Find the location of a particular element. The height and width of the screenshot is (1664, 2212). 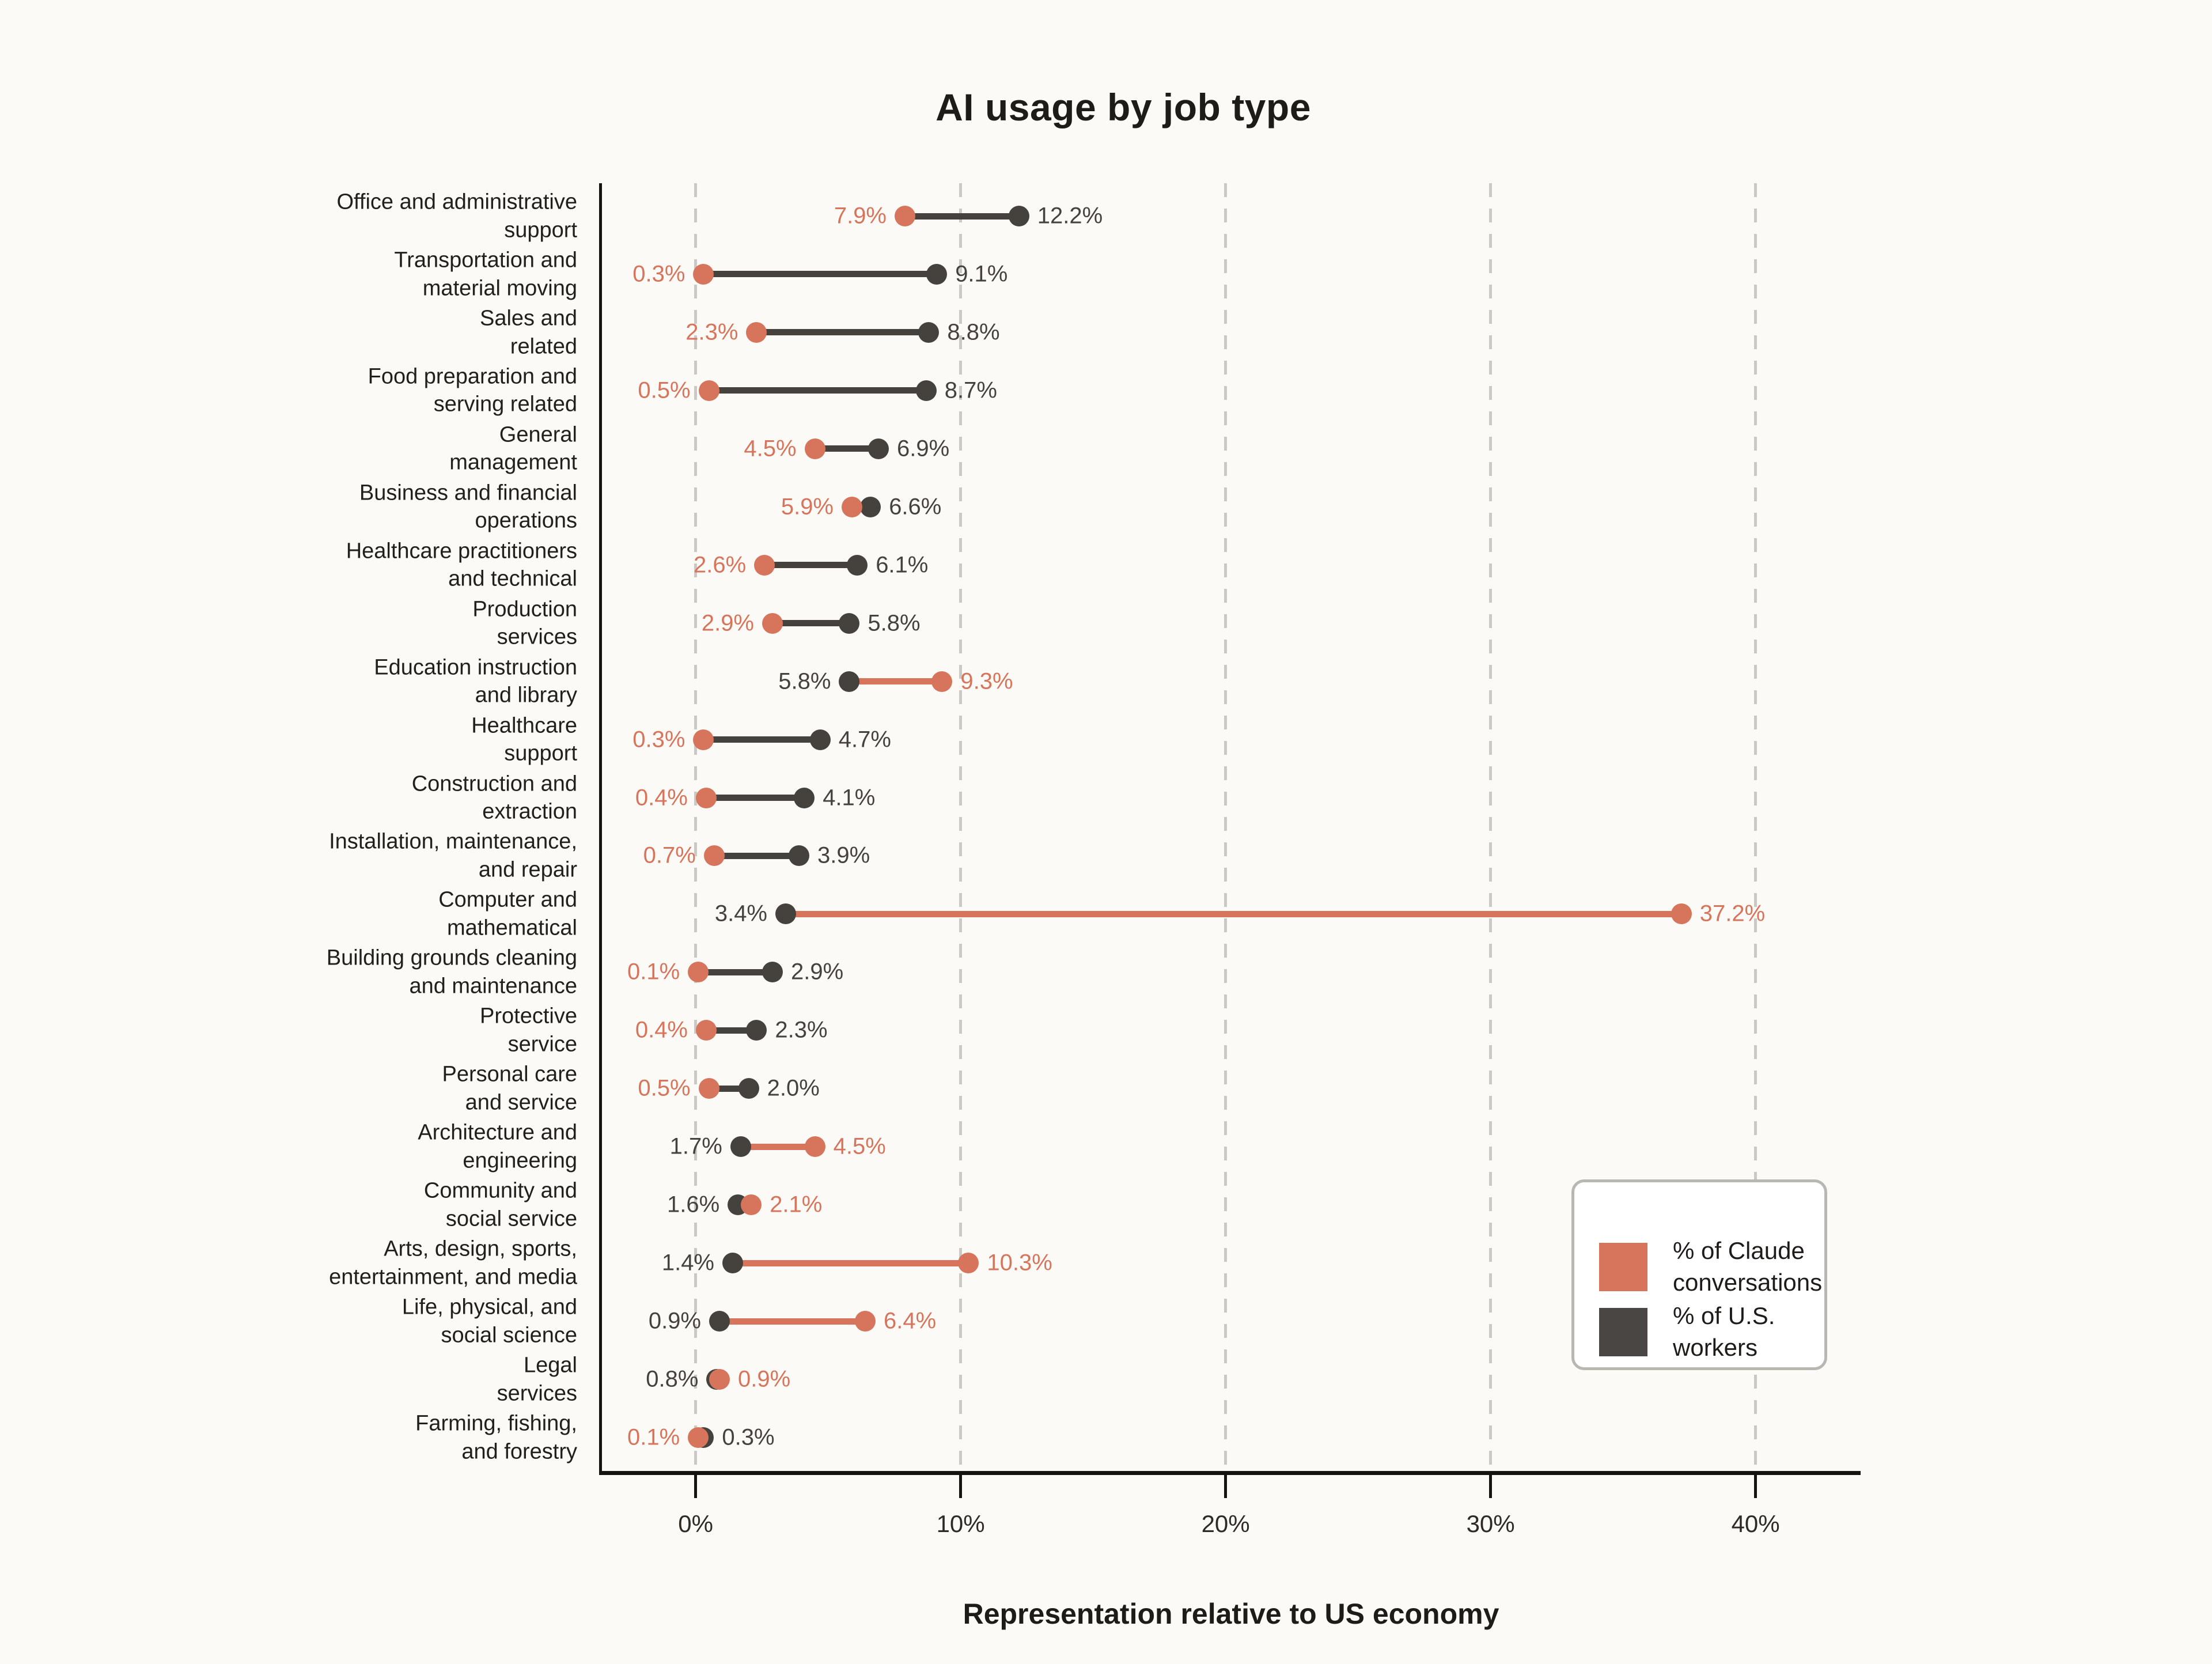

workers-value-label: 12.2% is located at coordinates (1070, 216).